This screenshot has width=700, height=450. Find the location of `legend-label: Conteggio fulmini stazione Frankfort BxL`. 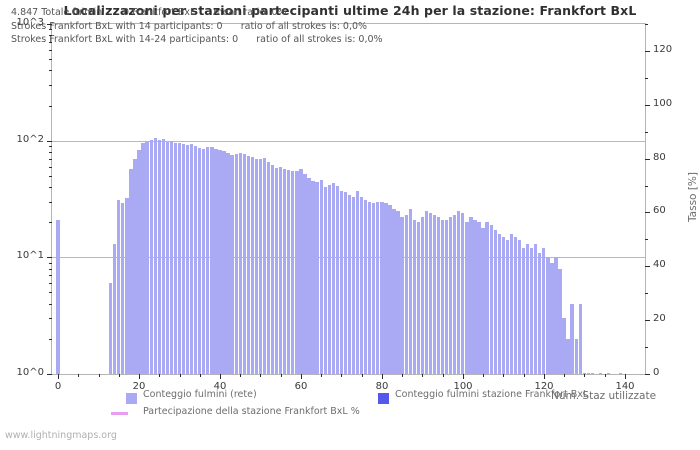

legend-label: Conteggio fulmini stazione Frankfort BxL is located at coordinates (492, 394).